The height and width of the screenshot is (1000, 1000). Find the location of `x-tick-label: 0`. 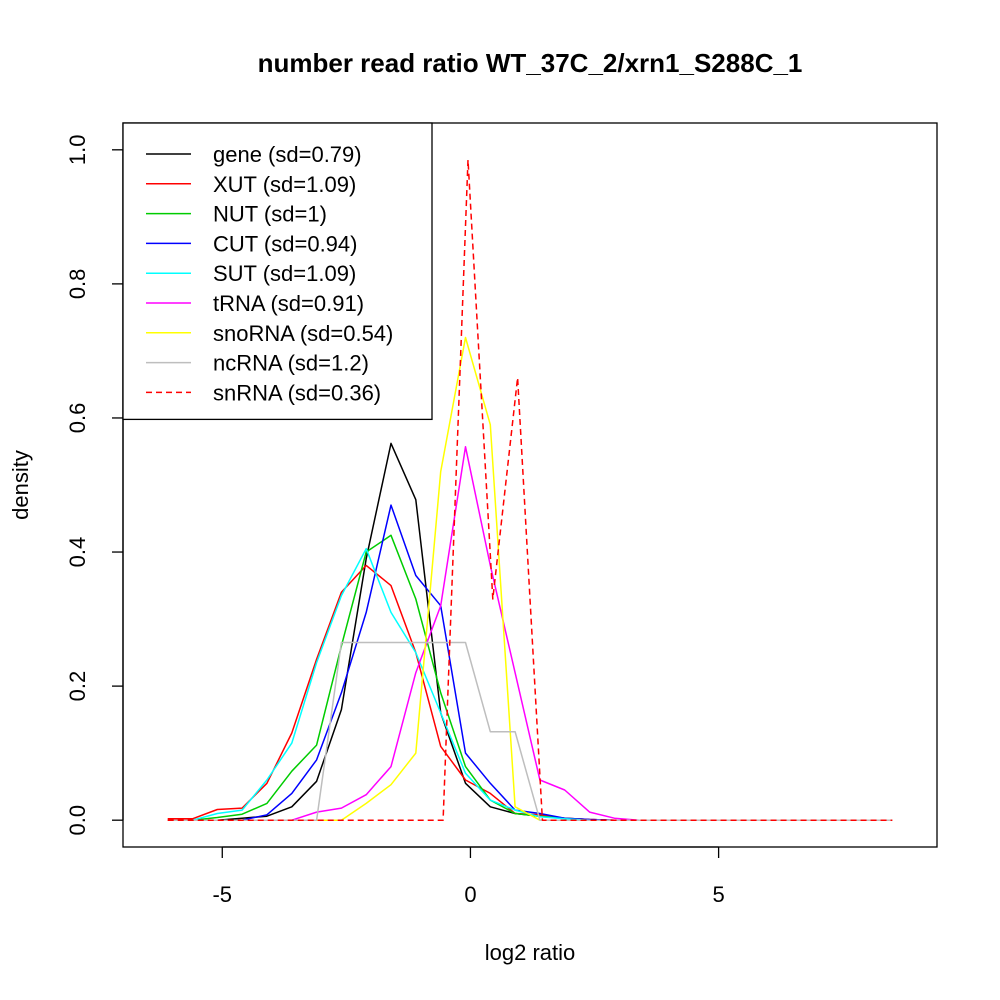

x-tick-label: 0 is located at coordinates (470, 894).